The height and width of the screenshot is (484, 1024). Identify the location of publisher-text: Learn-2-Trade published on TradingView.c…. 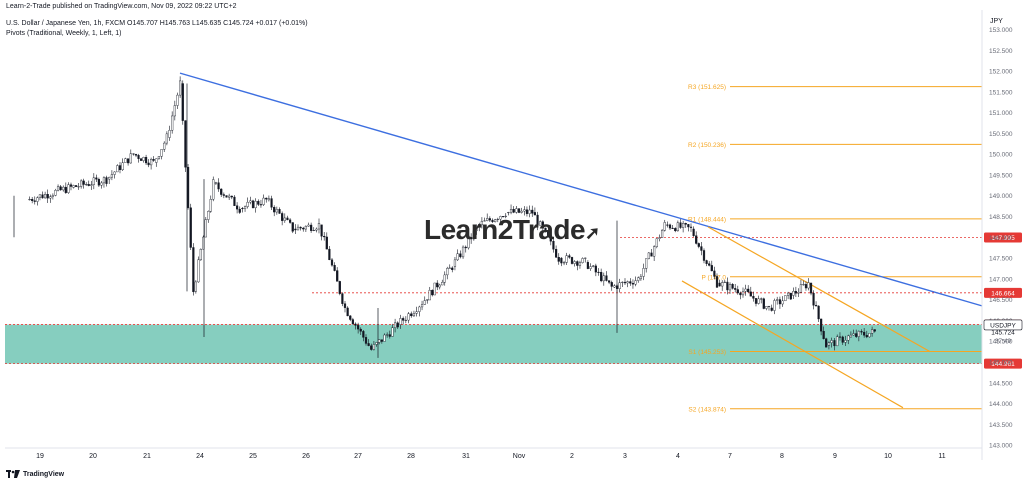
(121, 6).